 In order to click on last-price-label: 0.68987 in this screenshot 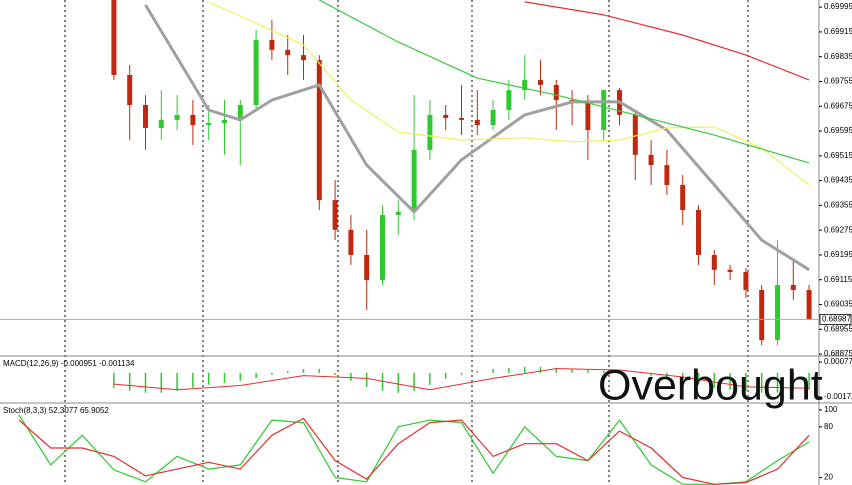, I will do `click(836, 318)`.